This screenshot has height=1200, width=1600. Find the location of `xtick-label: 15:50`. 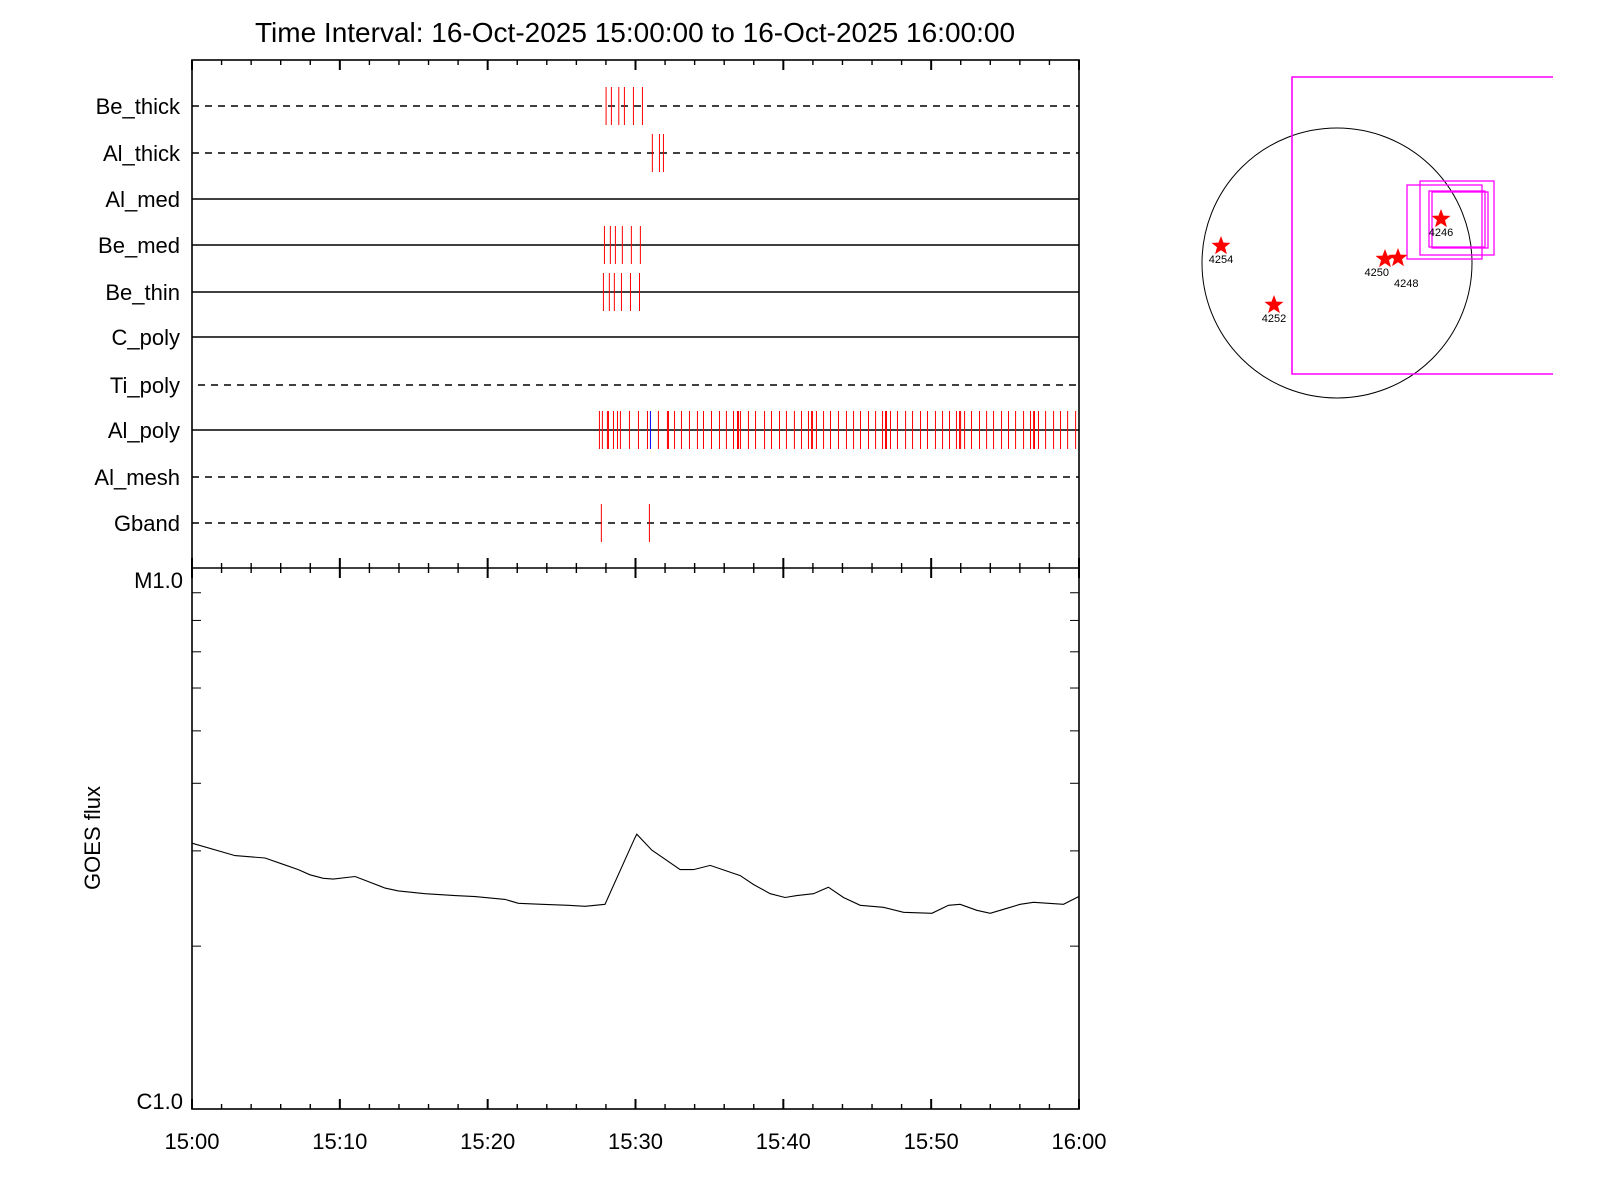

xtick-label: 15:50 is located at coordinates (931, 1141).